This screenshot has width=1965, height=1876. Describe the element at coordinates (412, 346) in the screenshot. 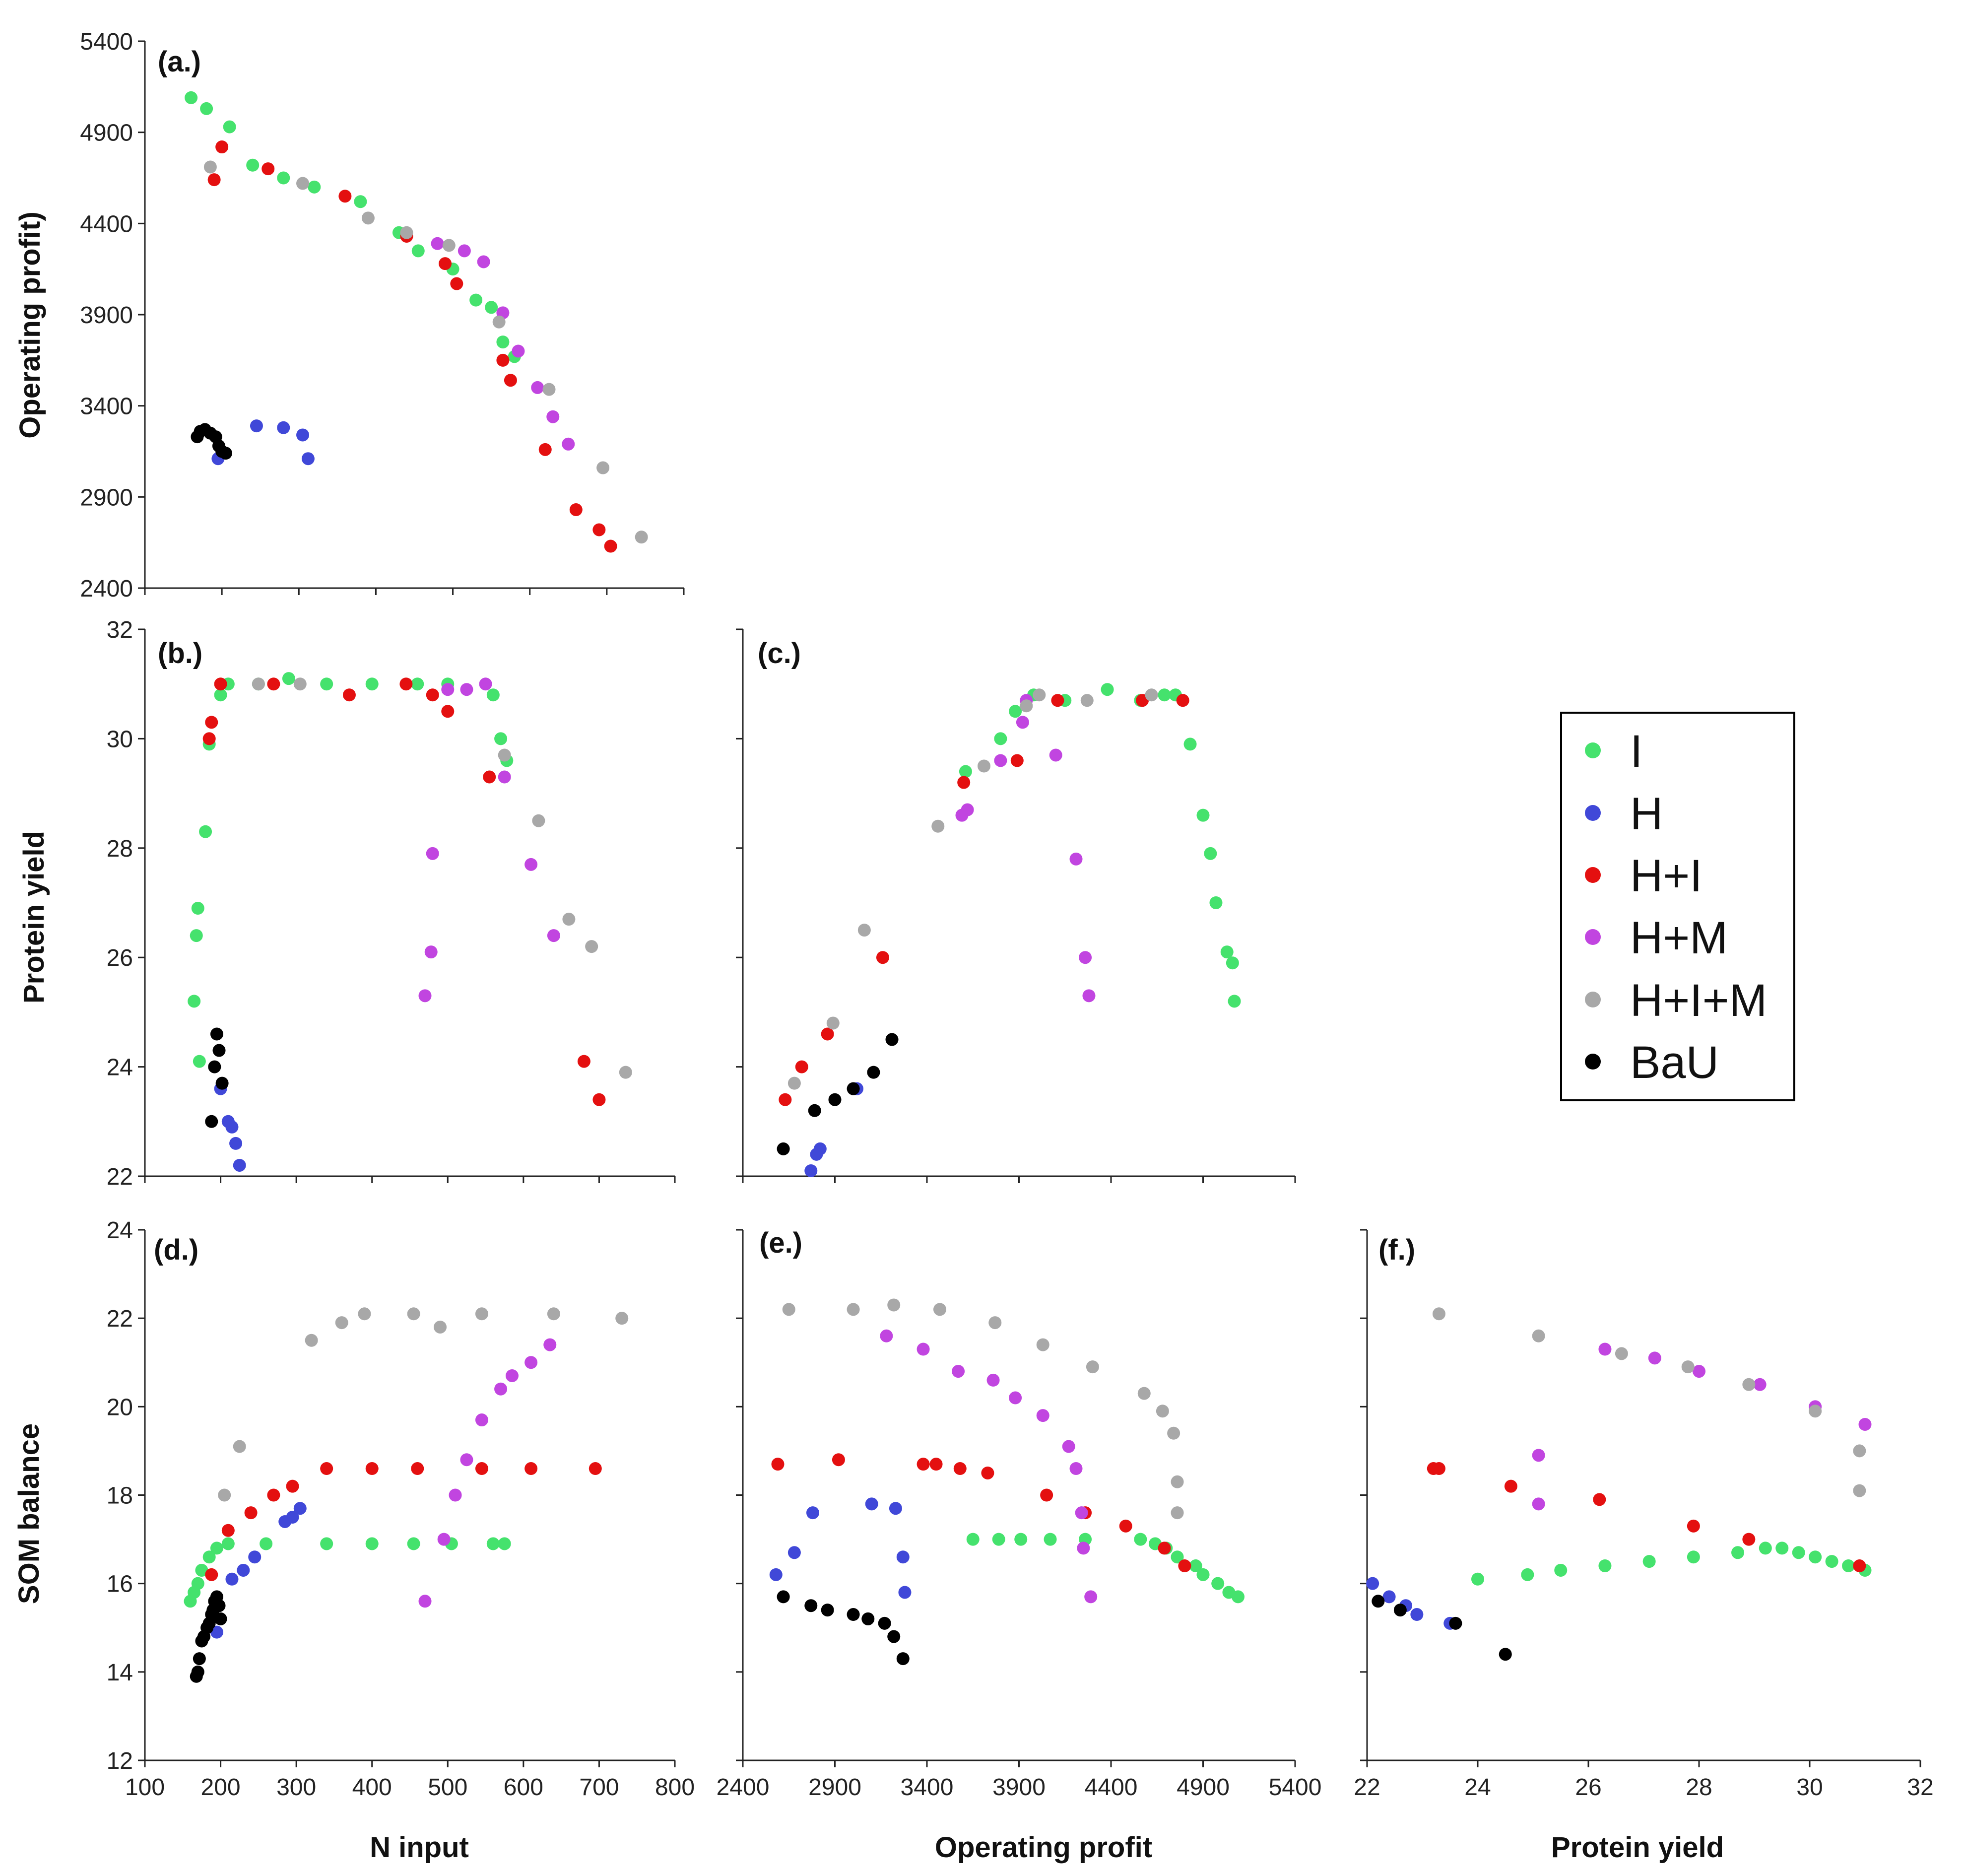

I see `series-h-i-a` at that location.